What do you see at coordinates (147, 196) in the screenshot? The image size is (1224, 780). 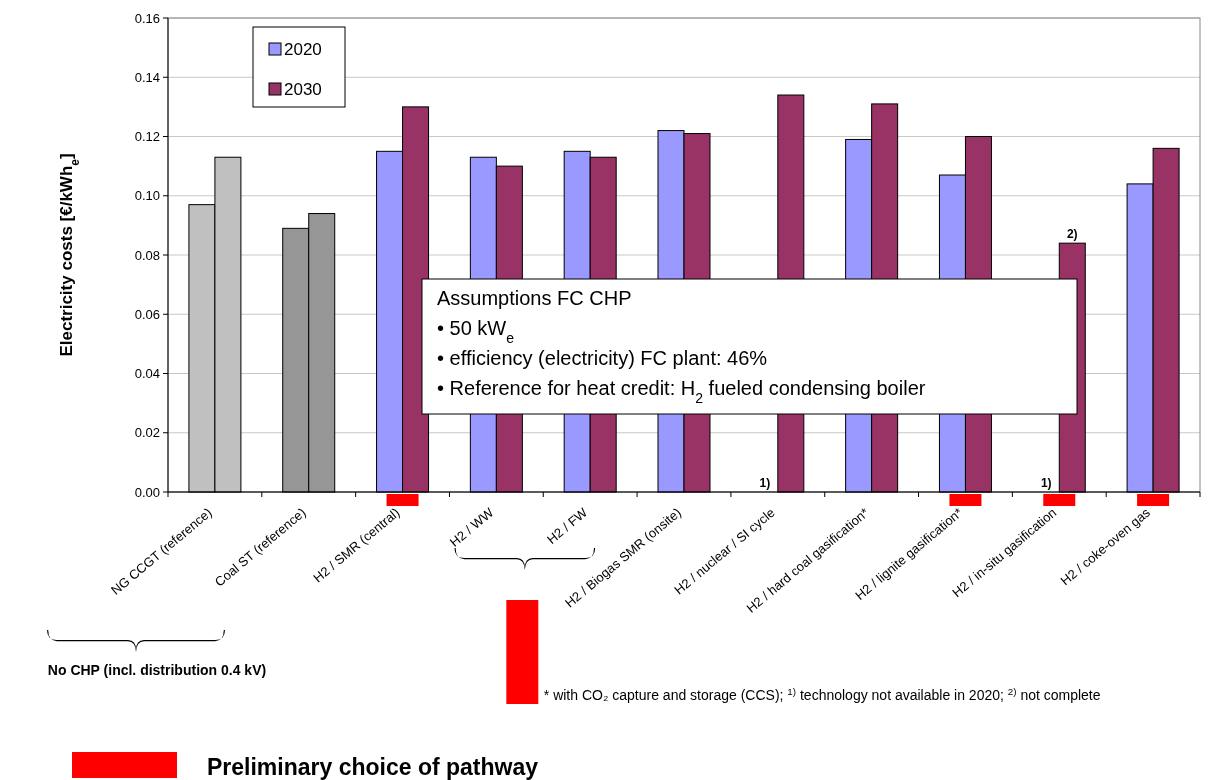 I see `y-tick-label: 0.10` at bounding box center [147, 196].